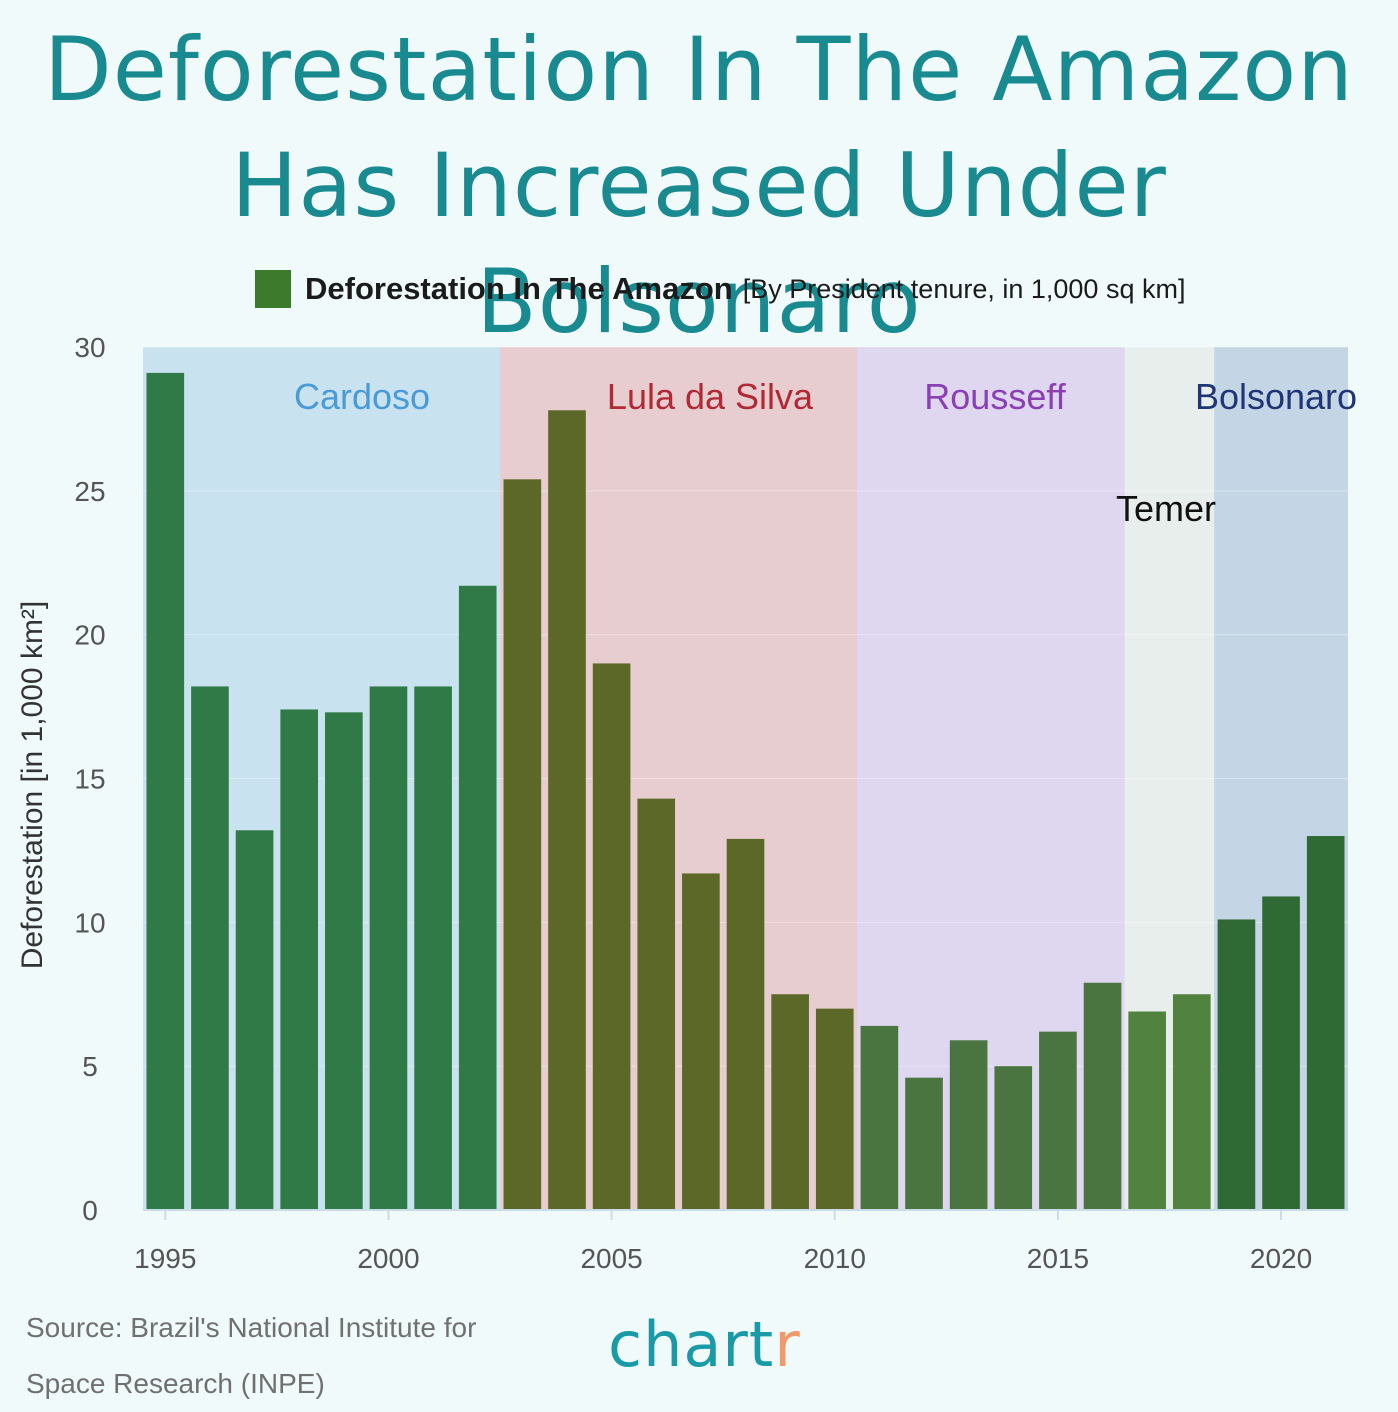  What do you see at coordinates (477, 897) in the screenshot?
I see `bar-2002` at bounding box center [477, 897].